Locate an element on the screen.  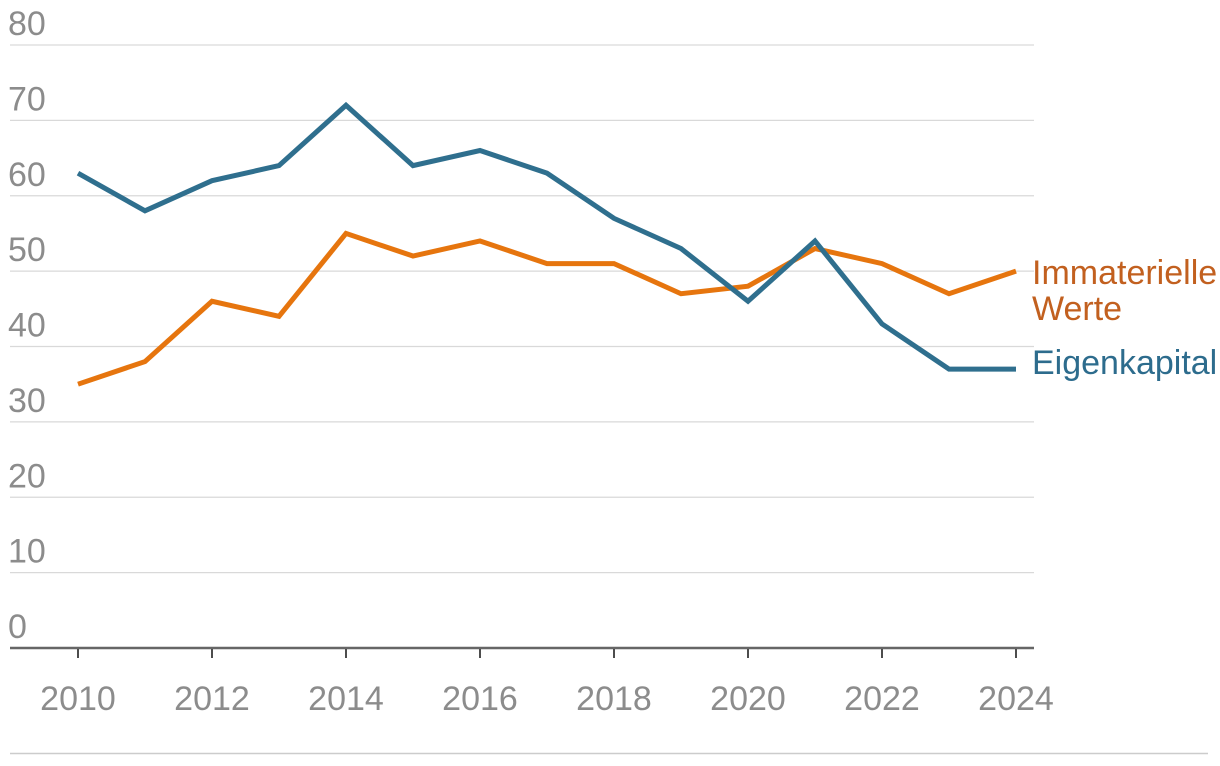
y-axis-label-0: 0 is located at coordinates (17, 627).